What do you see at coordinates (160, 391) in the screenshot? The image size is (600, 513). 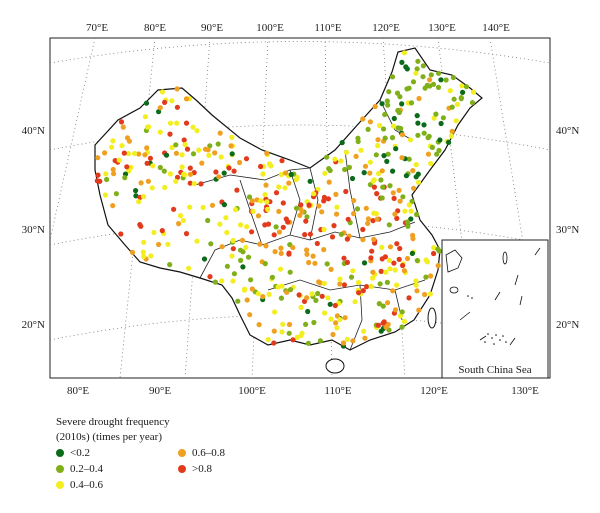 I see `bottom-lon-label: 90°E` at bounding box center [160, 391].